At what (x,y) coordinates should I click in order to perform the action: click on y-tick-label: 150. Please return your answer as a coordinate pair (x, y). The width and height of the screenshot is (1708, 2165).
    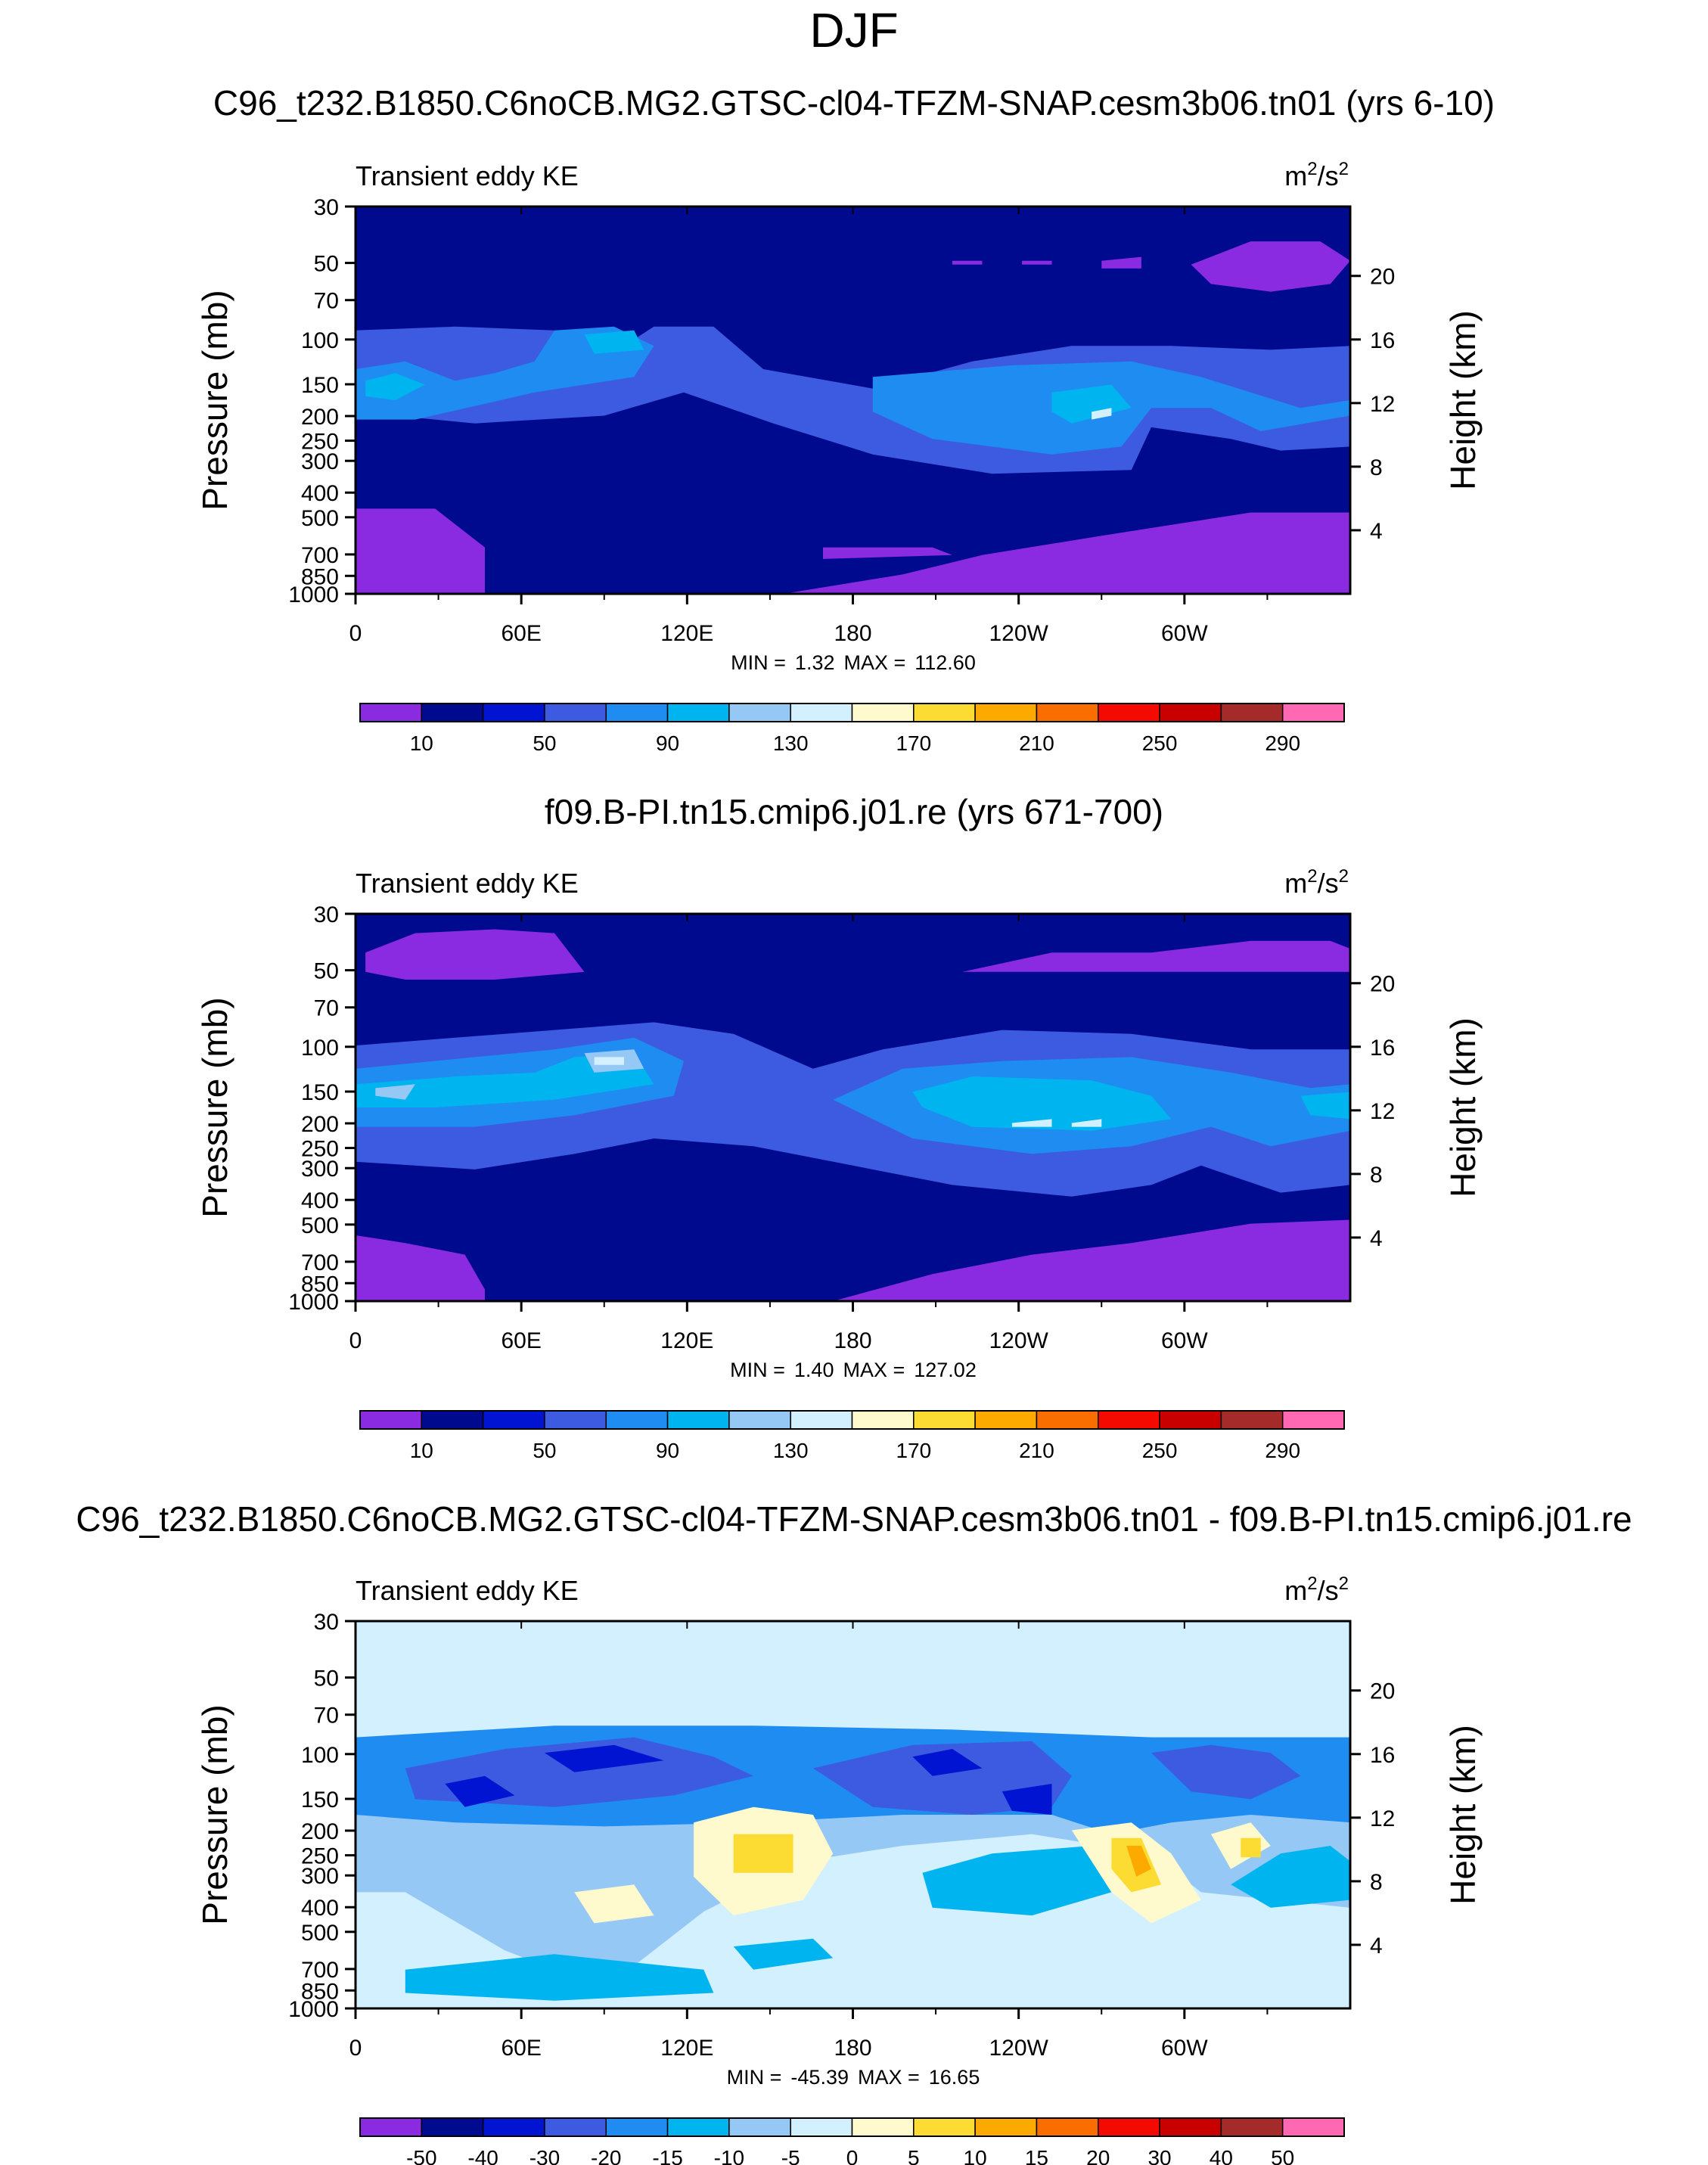
    Looking at the image, I should click on (320, 1800).